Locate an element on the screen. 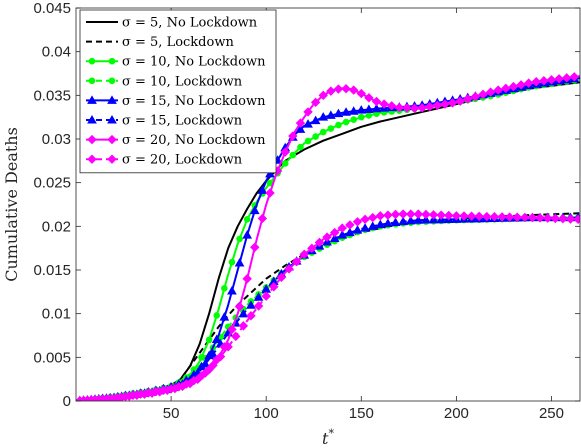  legend-label: σ = 5, No Lockdown is located at coordinates (190, 23).